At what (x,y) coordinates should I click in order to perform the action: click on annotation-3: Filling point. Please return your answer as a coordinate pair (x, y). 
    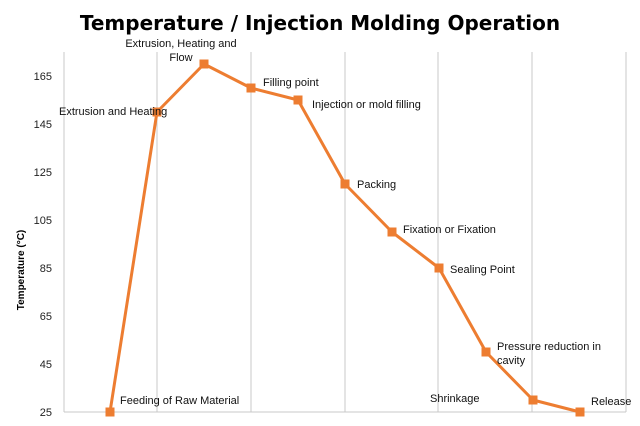
    Looking at the image, I should click on (291, 83).